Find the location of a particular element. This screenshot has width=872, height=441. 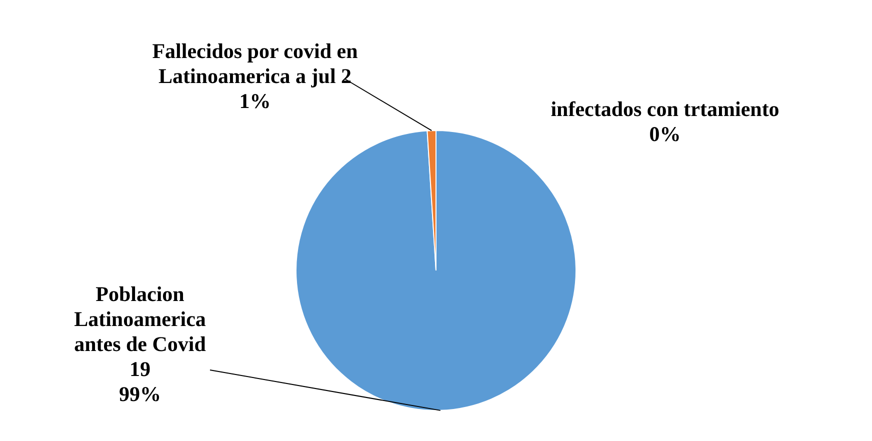

data-label: 99% is located at coordinates (140, 394).